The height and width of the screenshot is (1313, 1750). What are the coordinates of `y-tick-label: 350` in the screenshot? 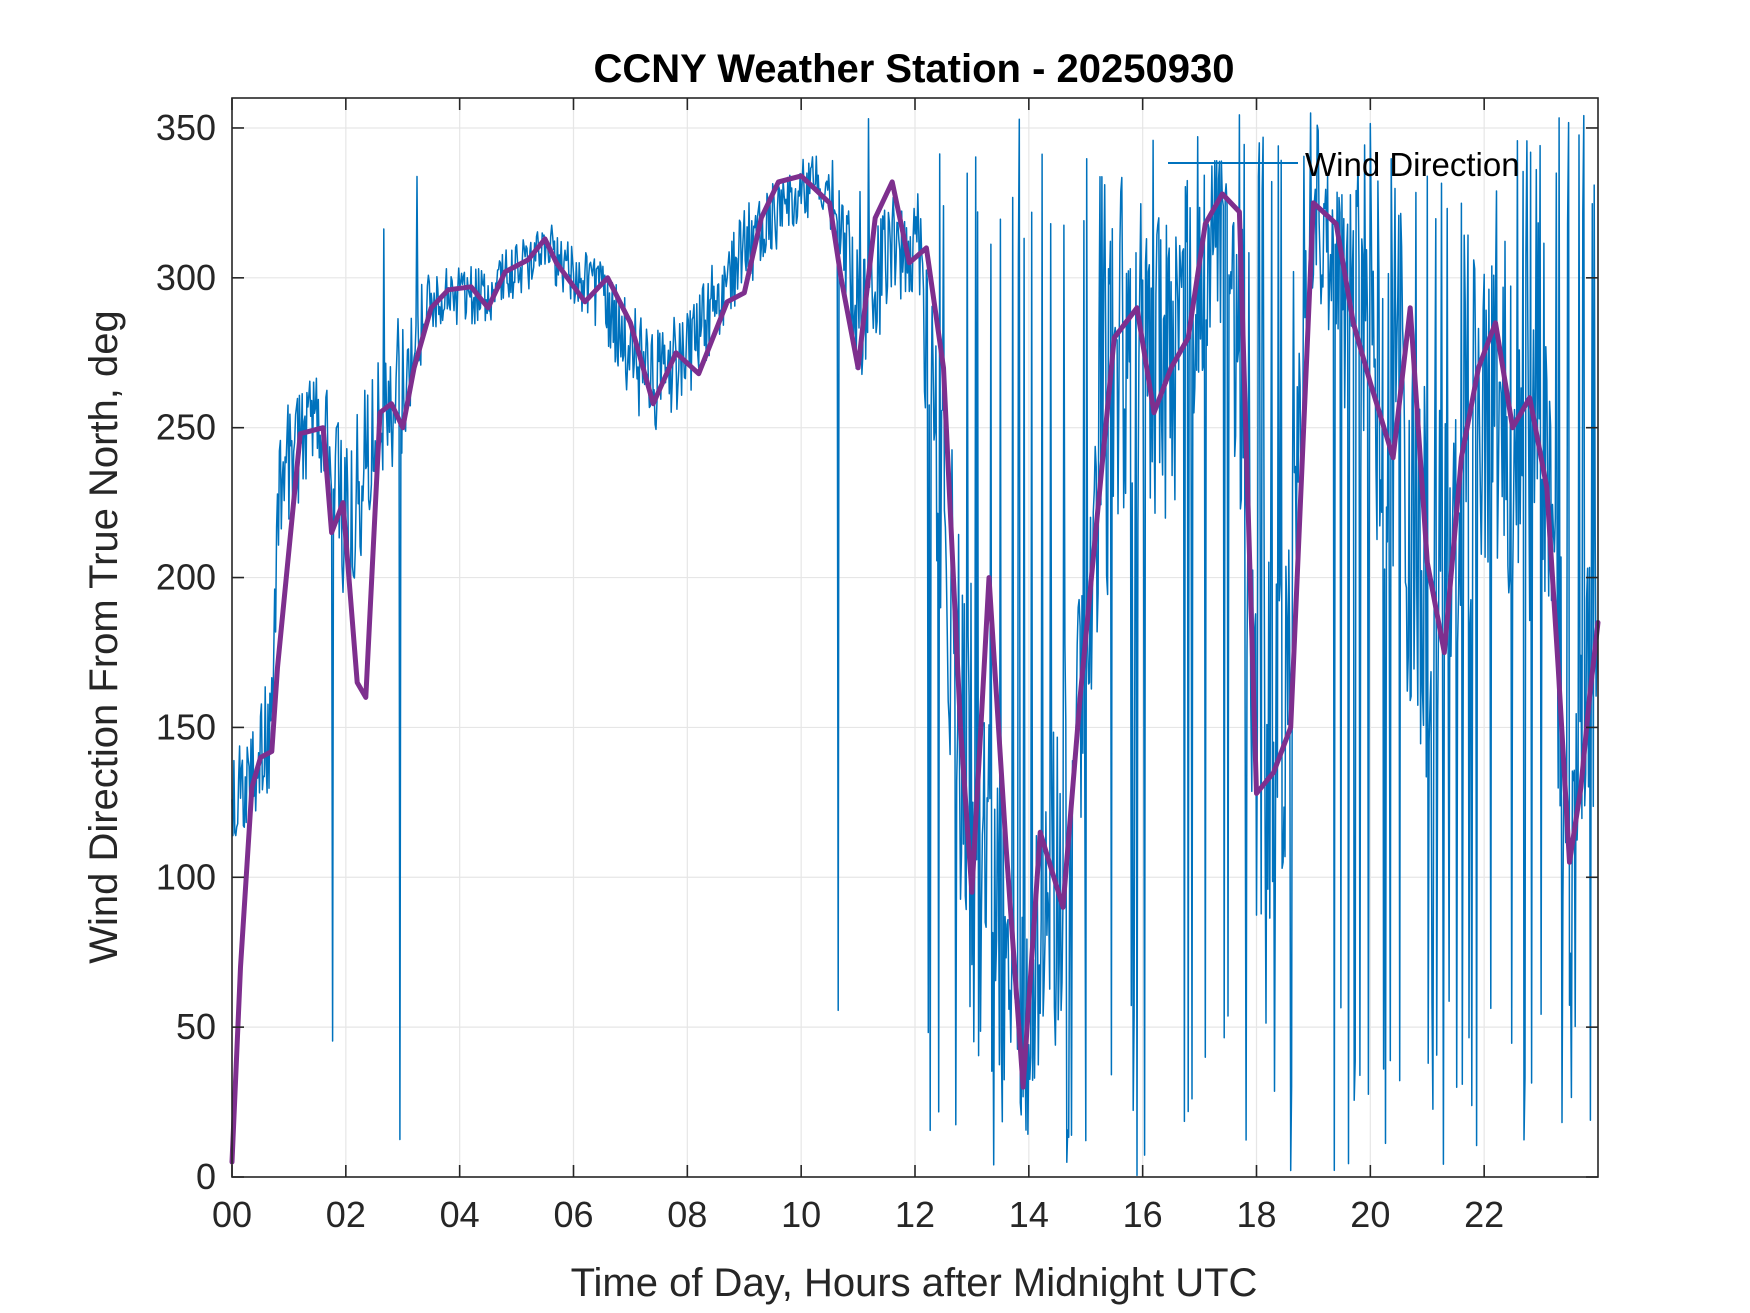 It's located at (186, 127).